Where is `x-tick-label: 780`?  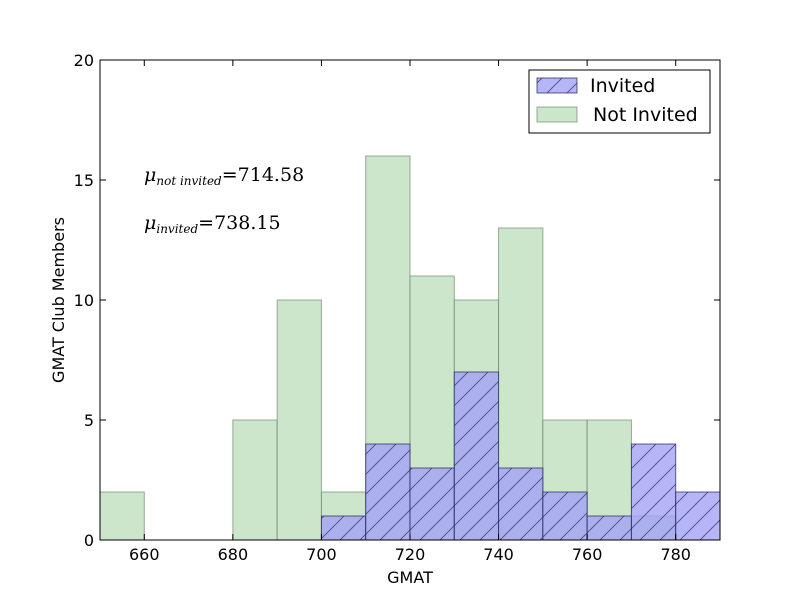 x-tick-label: 780 is located at coordinates (675, 554).